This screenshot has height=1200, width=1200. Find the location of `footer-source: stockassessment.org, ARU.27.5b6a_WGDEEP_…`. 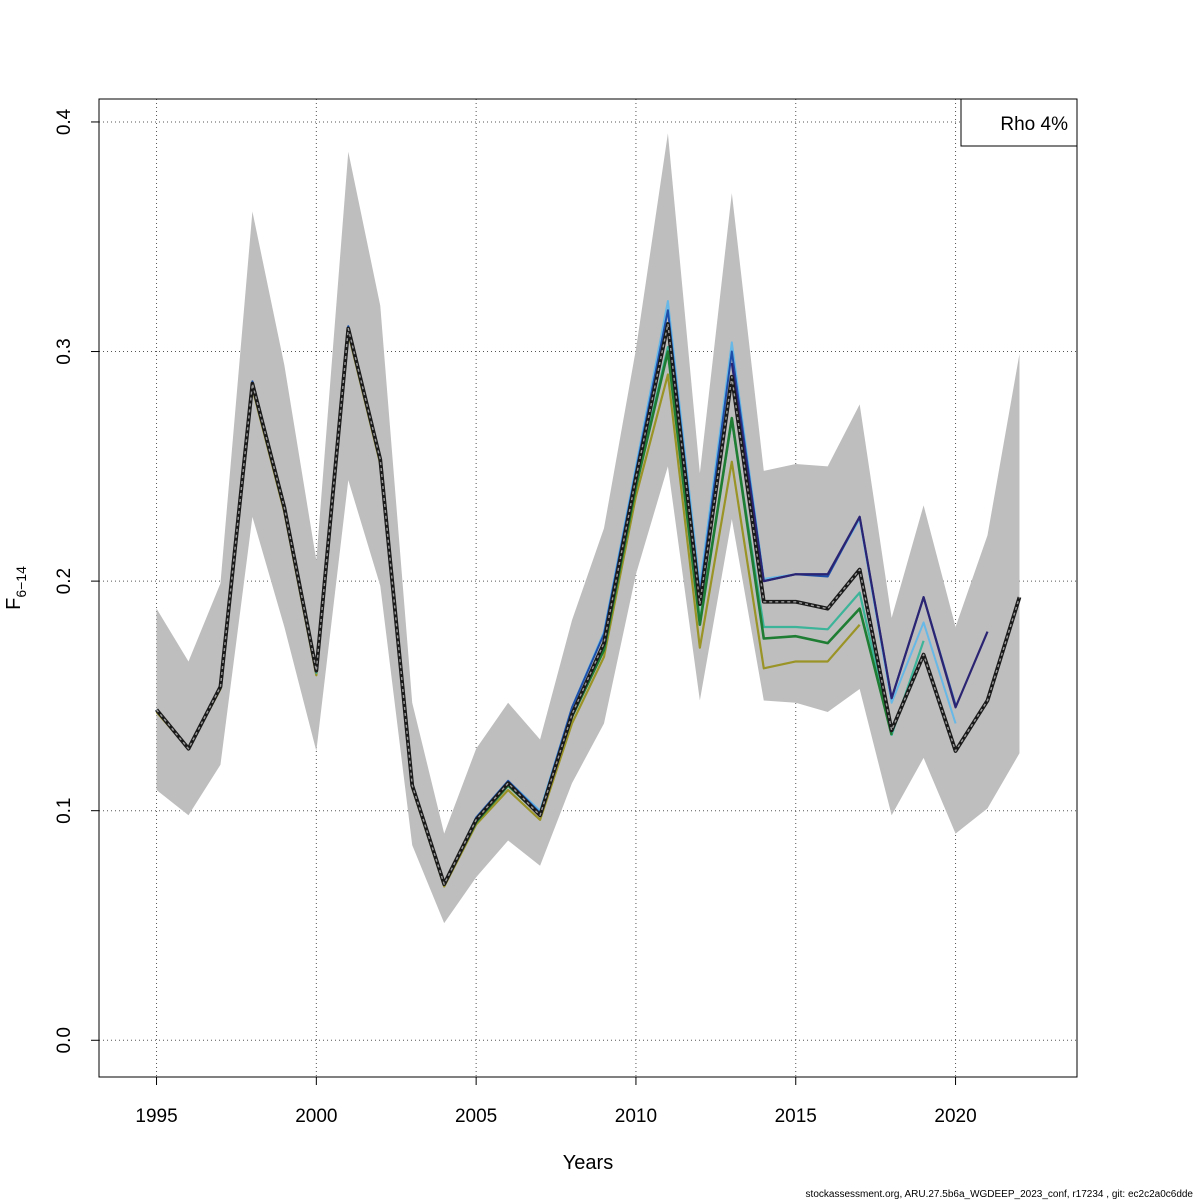

footer-source: stockassessment.org, ARU.27.5b6a_WGDEEP_… is located at coordinates (1000, 1194).